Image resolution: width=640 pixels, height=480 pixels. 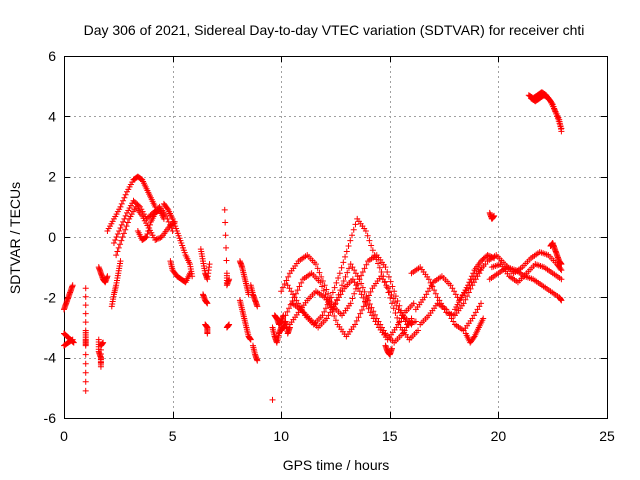 What do you see at coordinates (205, 299) in the screenshot?
I see `series-t10` at bounding box center [205, 299].